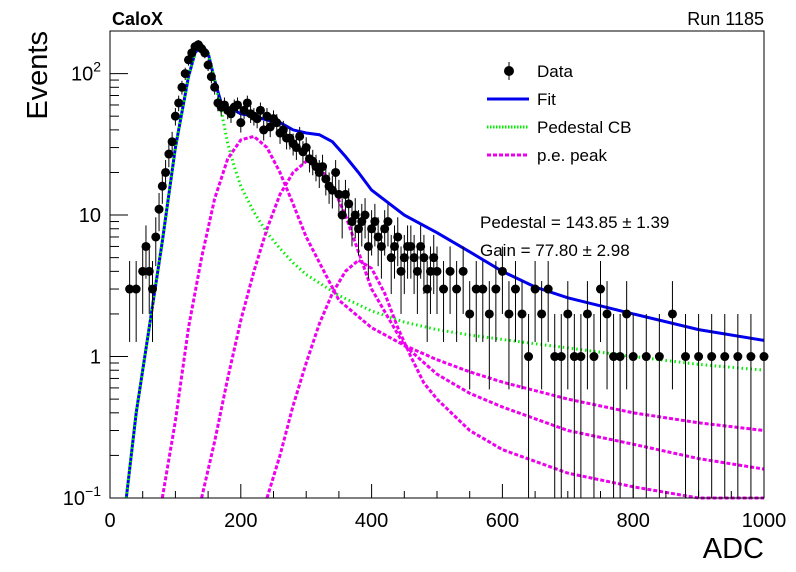 Image resolution: width=796 pixels, height=572 pixels. I want to click on legend-data-marker, so click(509, 71).